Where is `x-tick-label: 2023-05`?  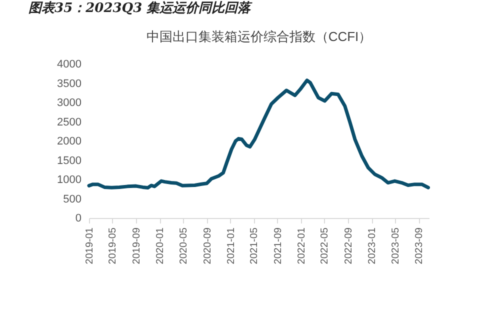 x-tick-label: 2023-05 is located at coordinates (396, 245).